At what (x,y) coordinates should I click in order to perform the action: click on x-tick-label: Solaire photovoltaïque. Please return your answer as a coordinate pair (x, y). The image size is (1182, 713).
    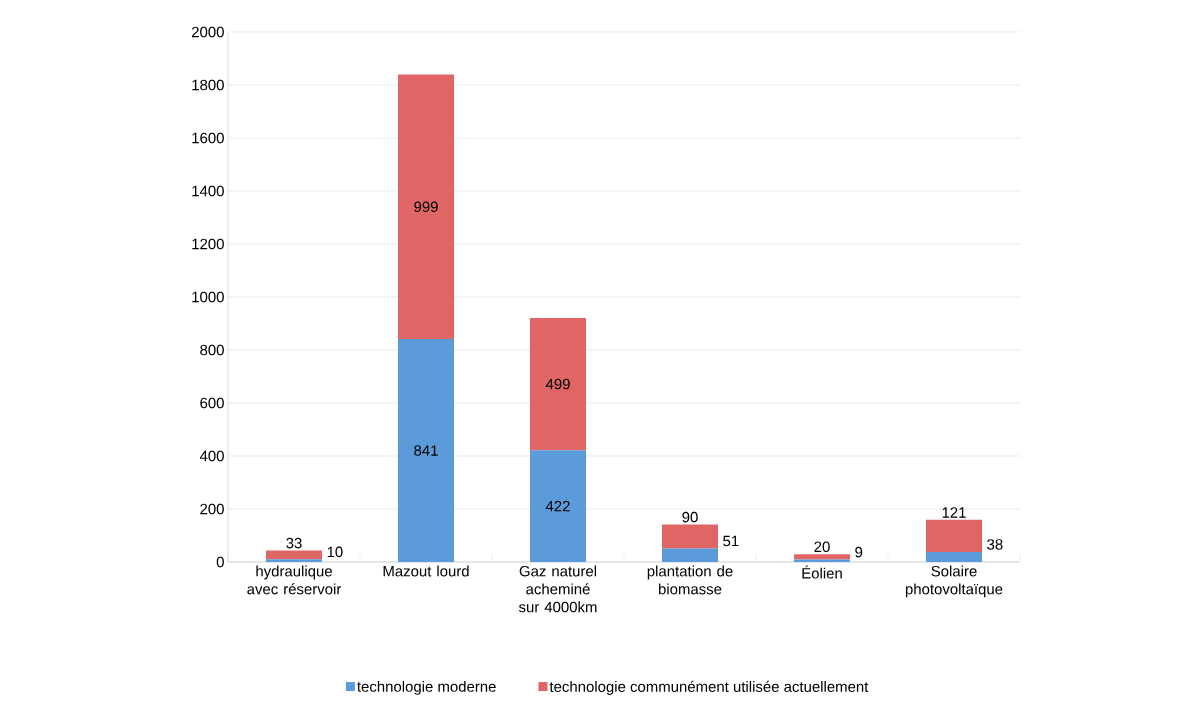
    Looking at the image, I should click on (954, 581).